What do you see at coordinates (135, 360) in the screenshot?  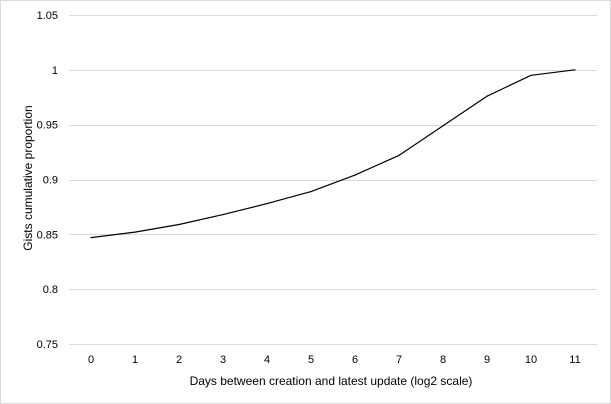 I see `x-tick-label: 1` at bounding box center [135, 360].